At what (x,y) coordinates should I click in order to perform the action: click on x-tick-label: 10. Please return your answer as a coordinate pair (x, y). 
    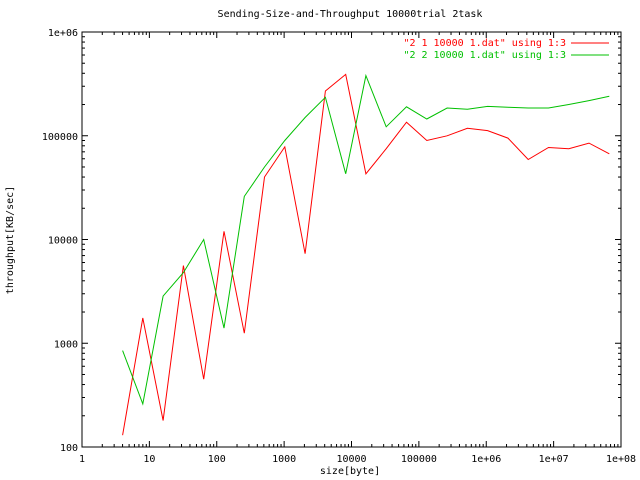
    Looking at the image, I should click on (149, 459).